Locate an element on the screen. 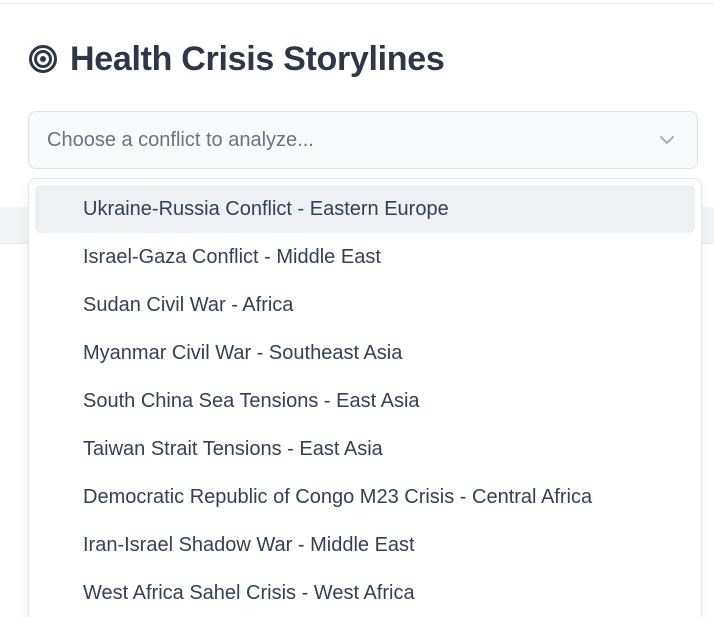 This screenshot has height=617, width=714. conflict-option: Taiwan Strait Tensions - East Asia is located at coordinates (233, 449).